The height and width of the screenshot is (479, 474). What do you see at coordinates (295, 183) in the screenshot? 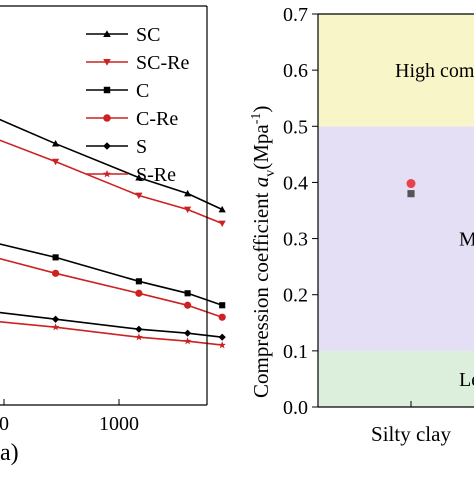
I see `right-y-tick-label: 0.4` at bounding box center [295, 183].